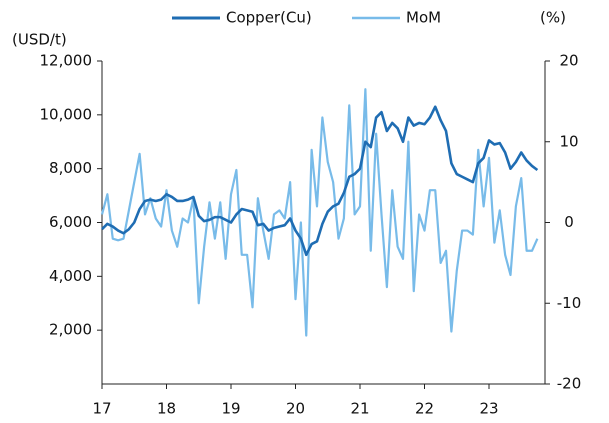  I want to click on x-tick-label: 19, so click(230, 409).